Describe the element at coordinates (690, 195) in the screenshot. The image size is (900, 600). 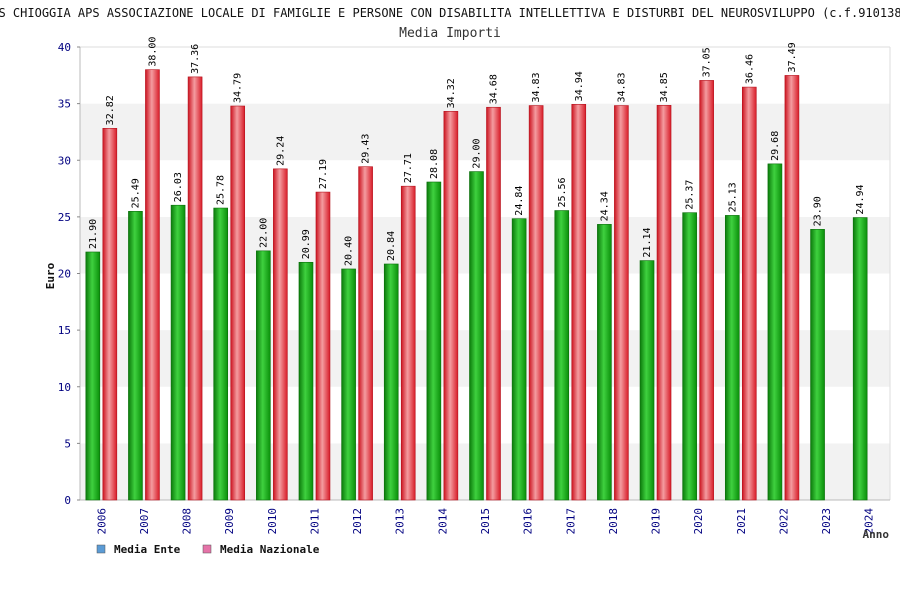
I see `data-label: 25.37` at that location.